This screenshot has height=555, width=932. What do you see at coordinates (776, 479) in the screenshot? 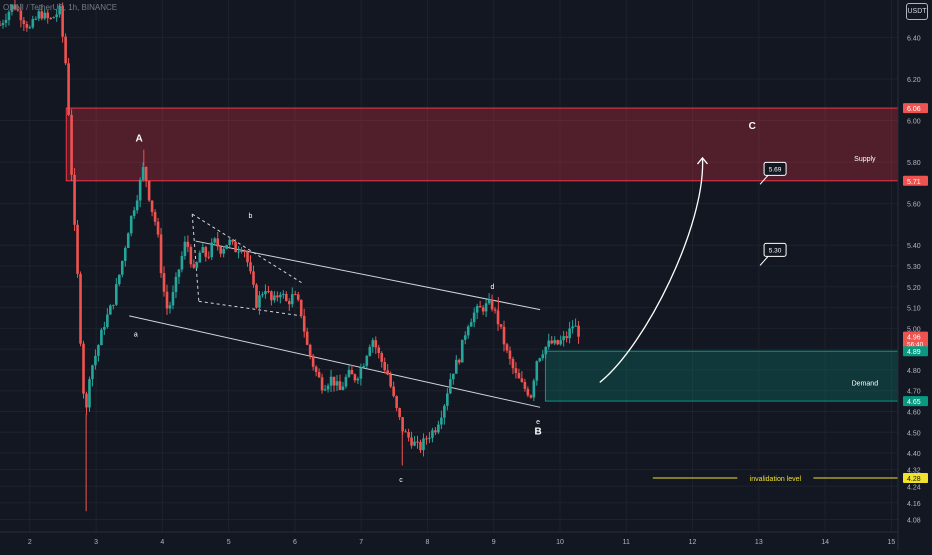
I see `invalidation-label: invalidation level` at bounding box center [776, 479].